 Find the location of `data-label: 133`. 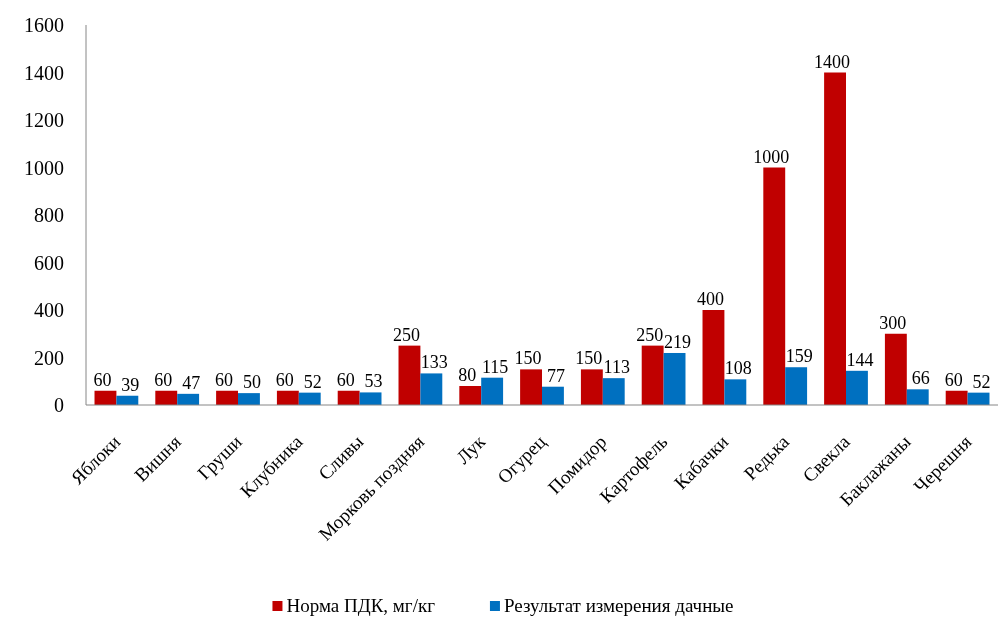

data-label: 133 is located at coordinates (434, 362).